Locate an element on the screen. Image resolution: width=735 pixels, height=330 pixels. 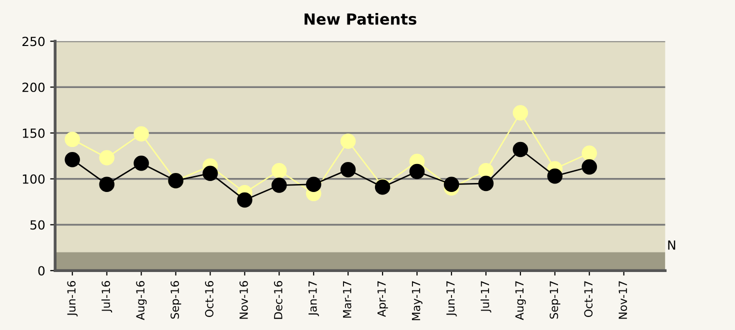
x-tick-label: Aug-17 is located at coordinates (520, 300).